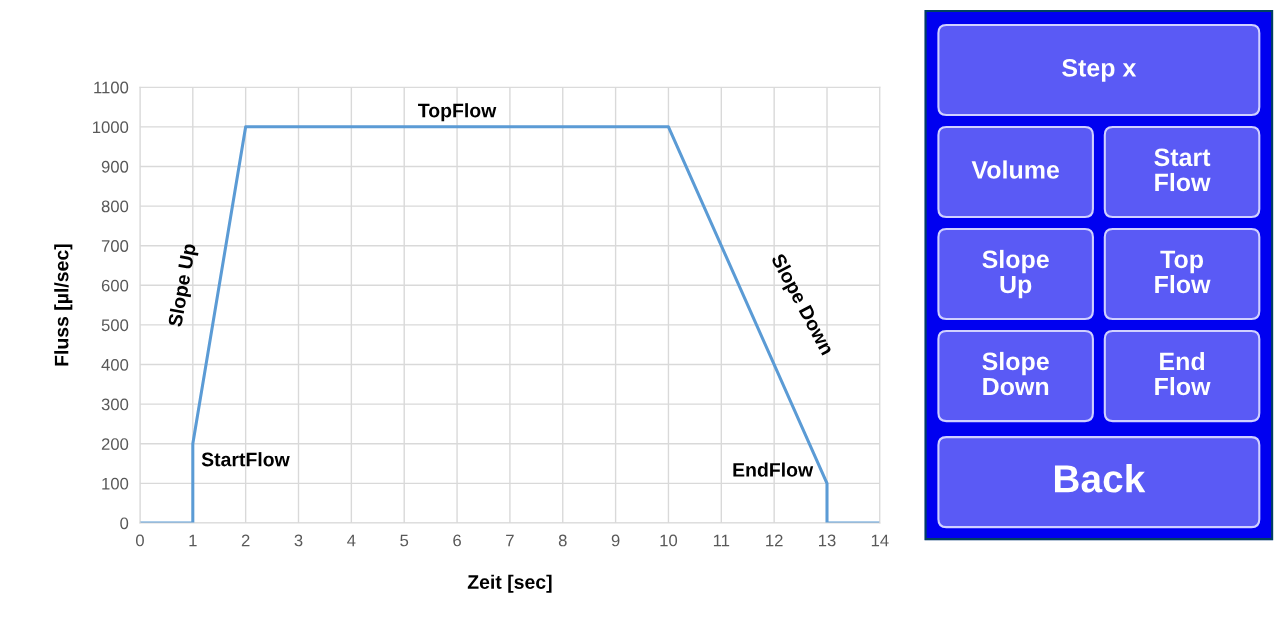 This screenshot has height=623, width=1277. I want to click on text: Step x, so click(1099, 70).